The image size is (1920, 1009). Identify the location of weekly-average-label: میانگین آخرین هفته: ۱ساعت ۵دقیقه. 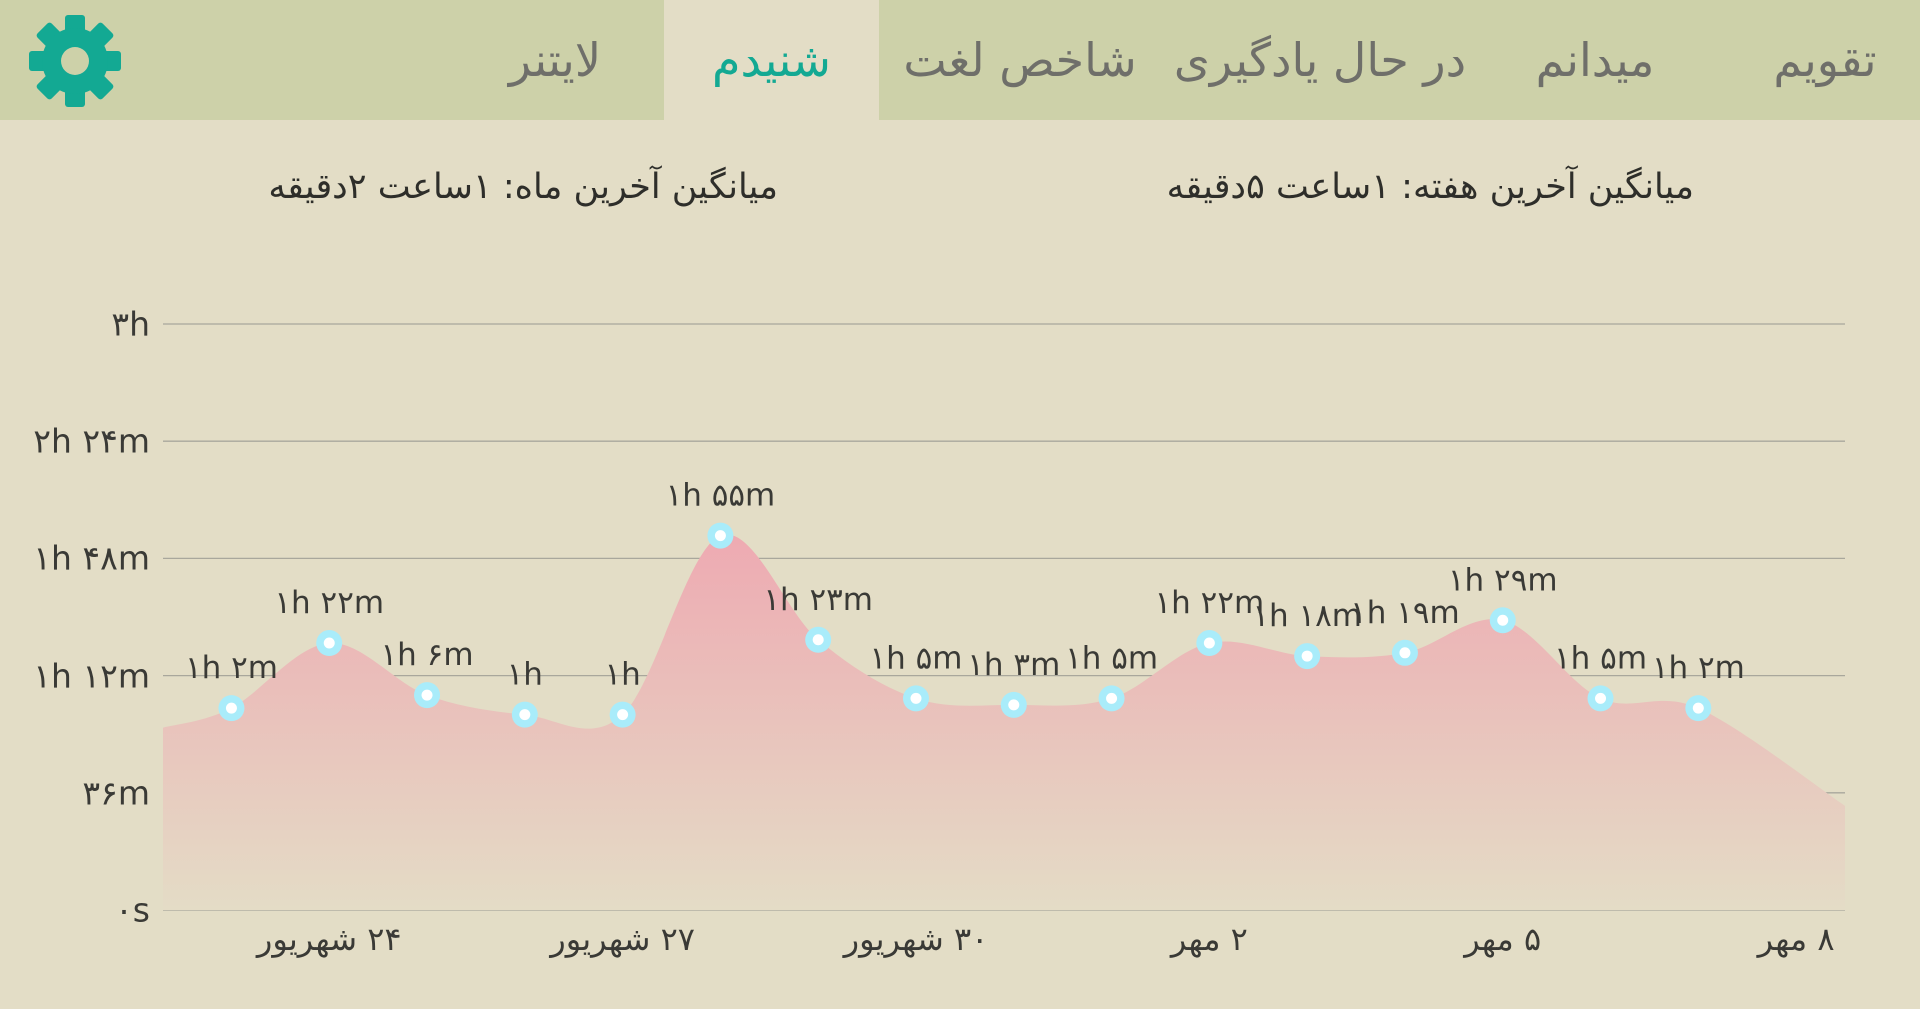
(1430, 187).